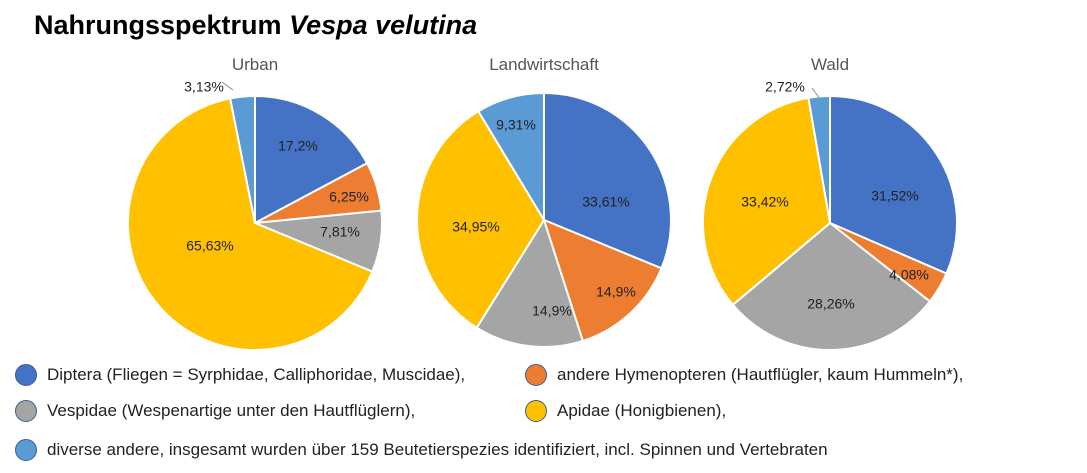  Describe the element at coordinates (26, 411) in the screenshot. I see `legend-swatch-vespidae` at that location.